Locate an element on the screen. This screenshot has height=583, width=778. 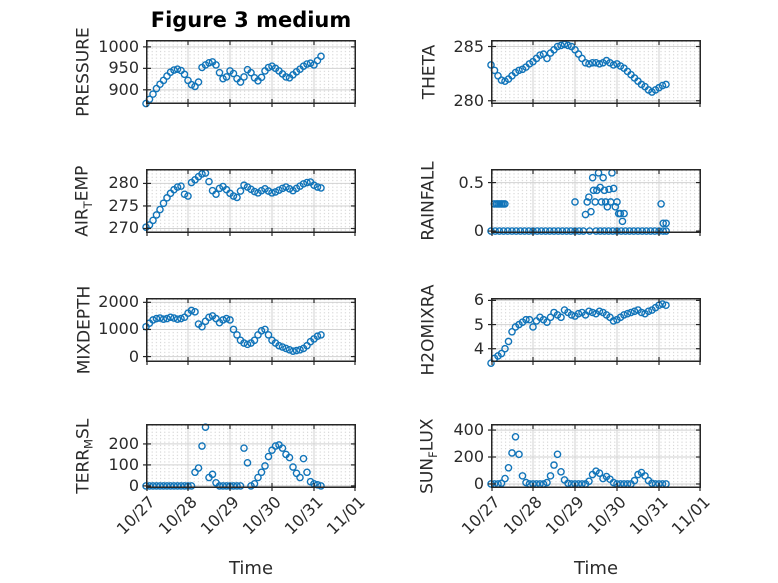
y-axis-label: TERRMSL is located at coordinates (84, 456).